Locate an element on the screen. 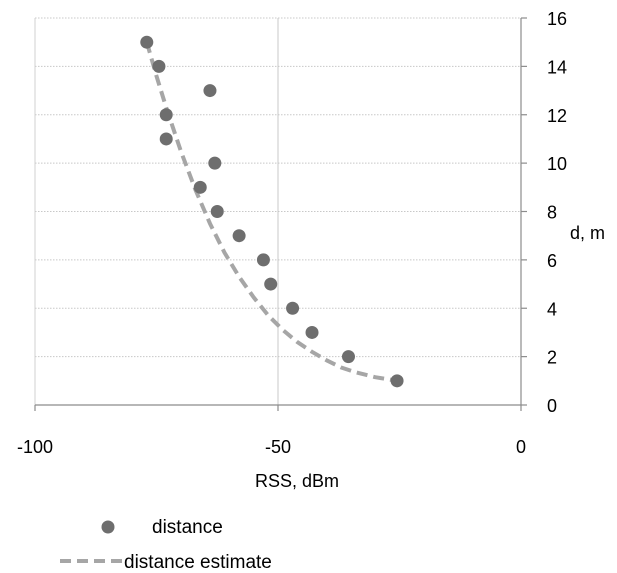  y-axis-title: d, m is located at coordinates (587, 233).